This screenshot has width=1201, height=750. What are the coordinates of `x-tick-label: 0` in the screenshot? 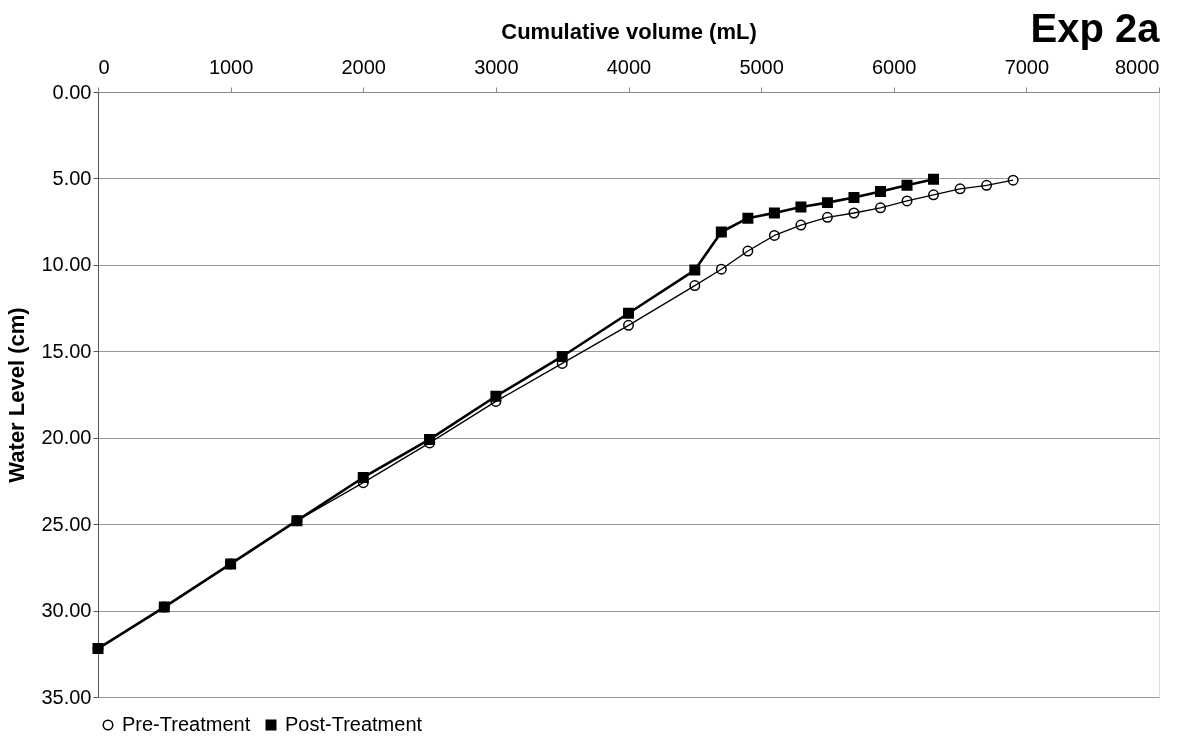 It's located at (104, 66).